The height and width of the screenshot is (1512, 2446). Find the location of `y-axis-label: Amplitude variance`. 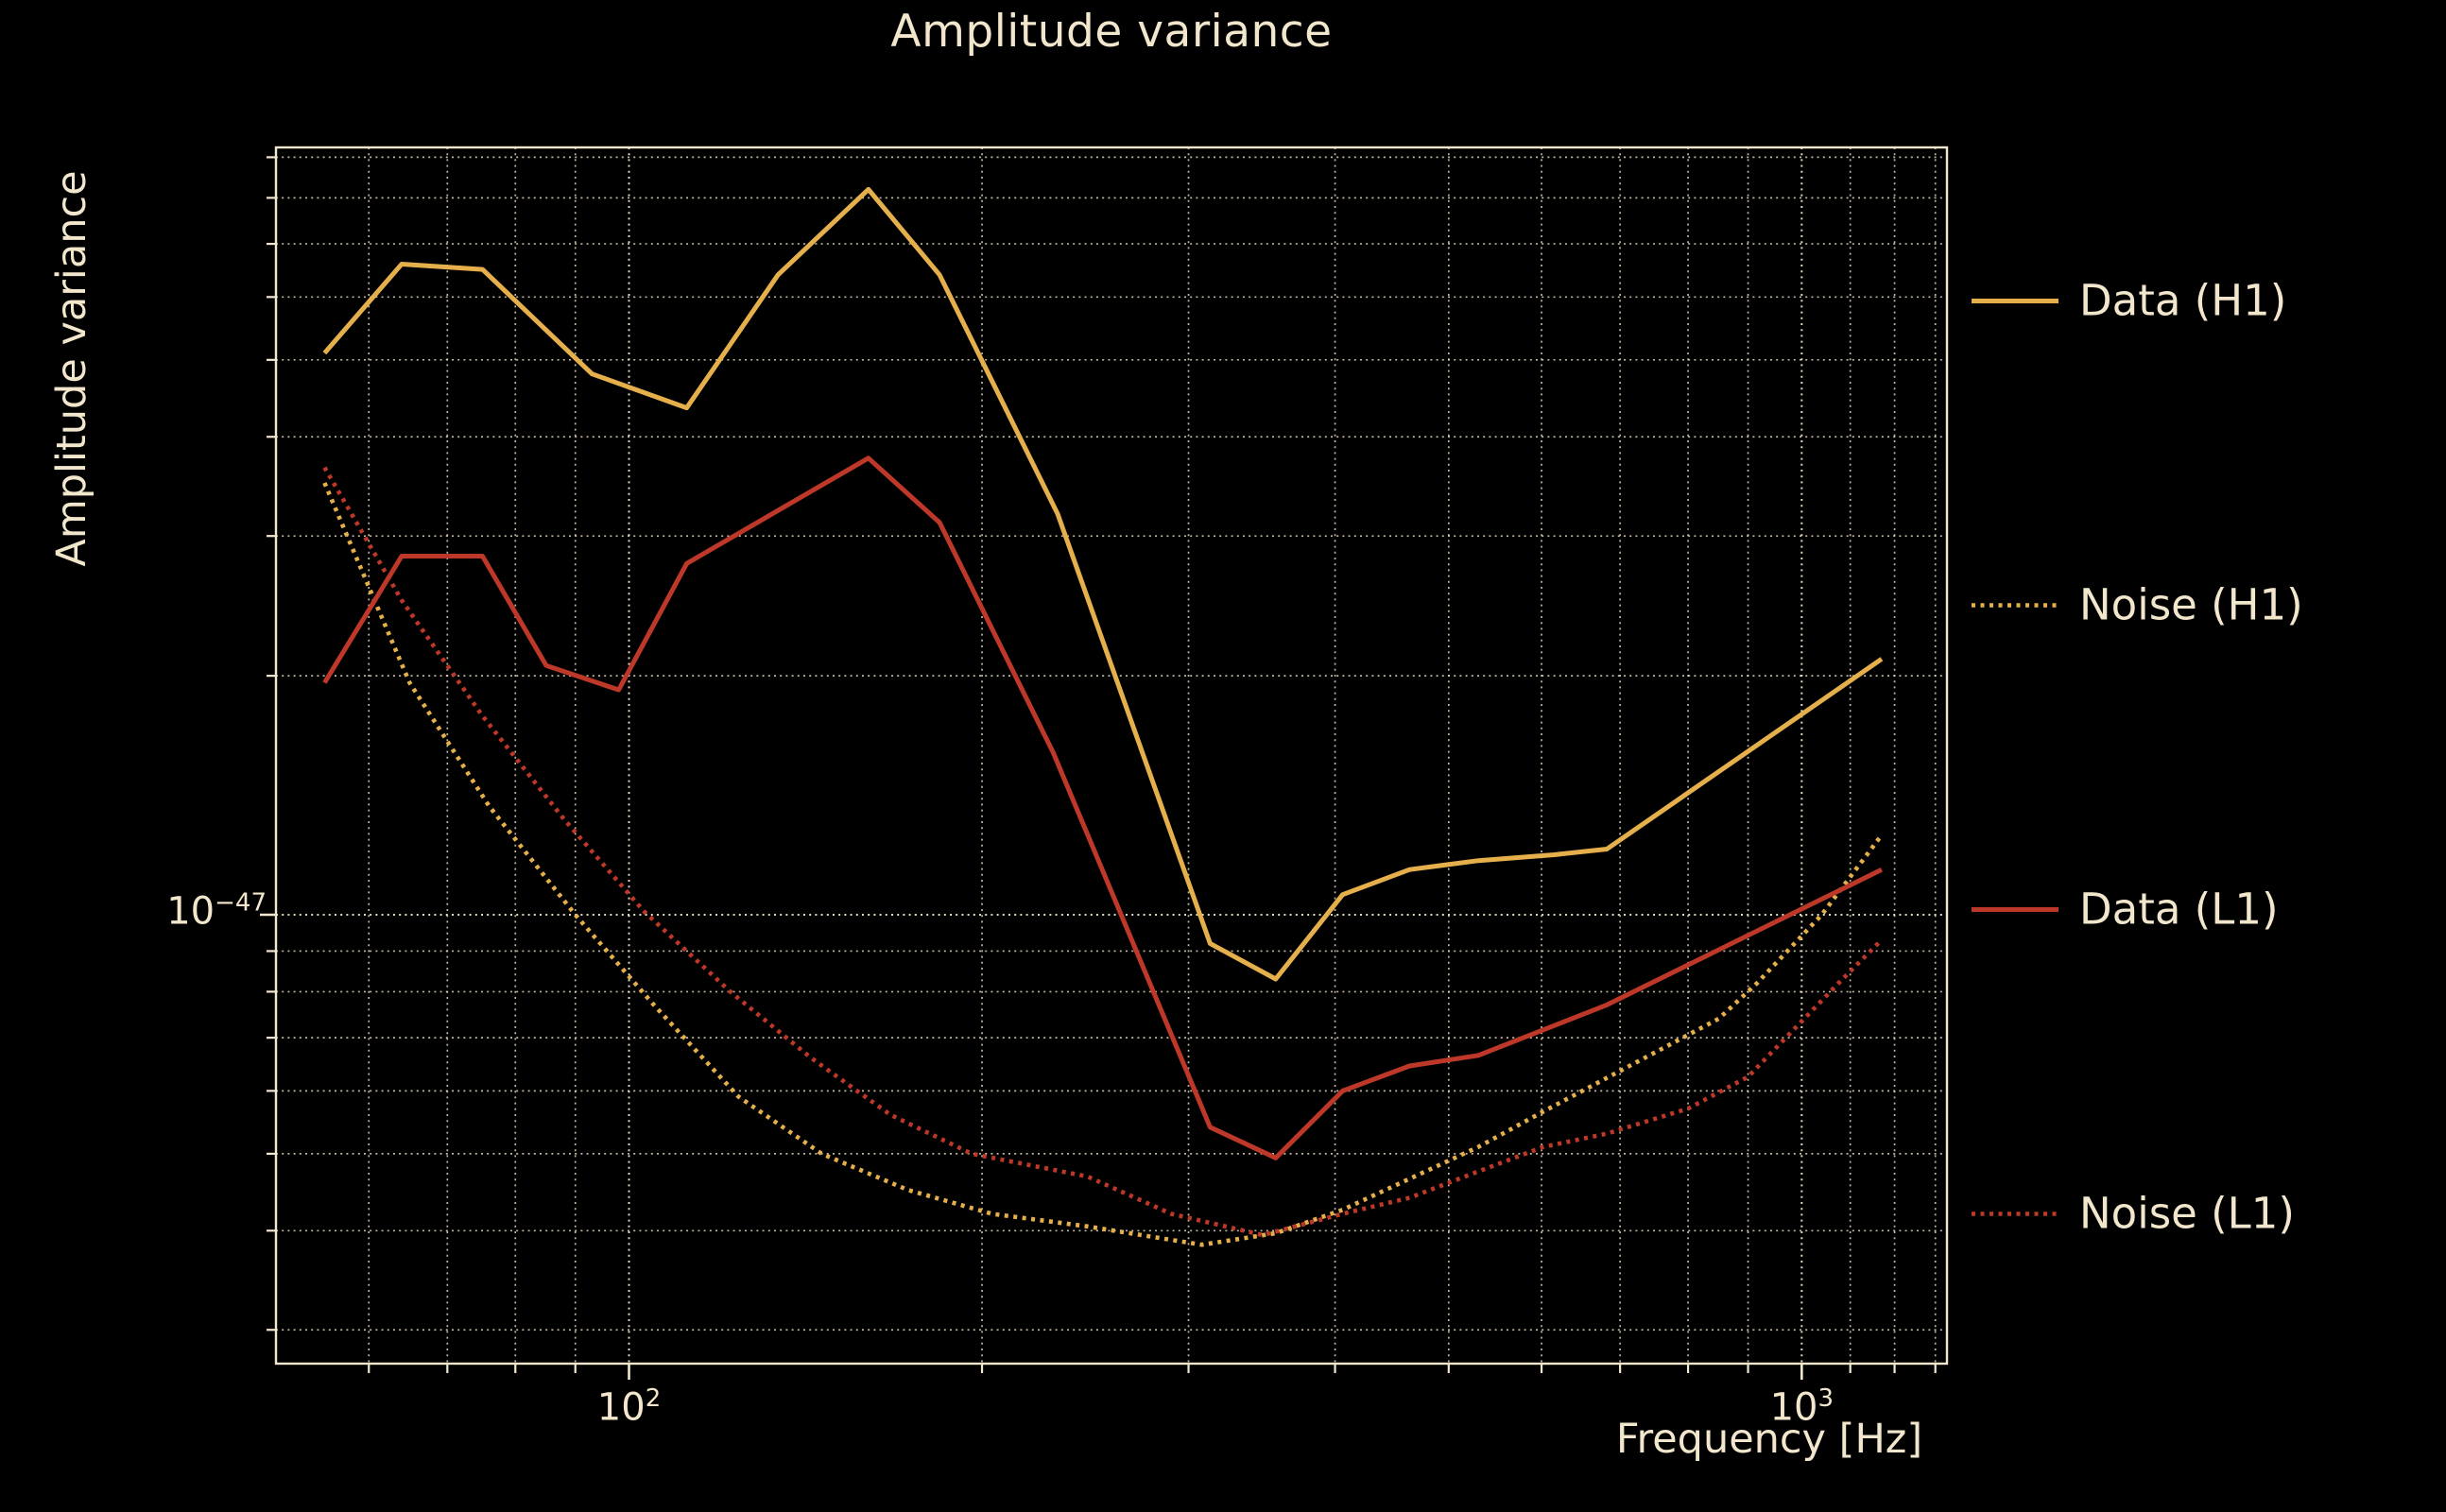

y-axis-label: Amplitude variance is located at coordinates (71, 368).